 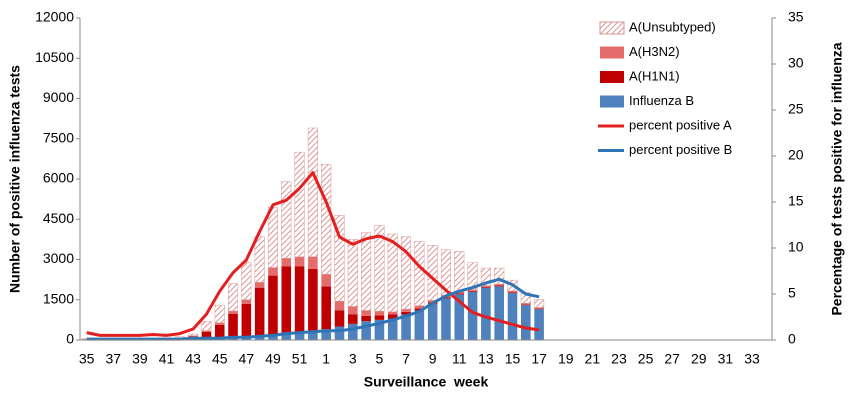 I want to click on x-tick-label: 47, so click(x=247, y=359).